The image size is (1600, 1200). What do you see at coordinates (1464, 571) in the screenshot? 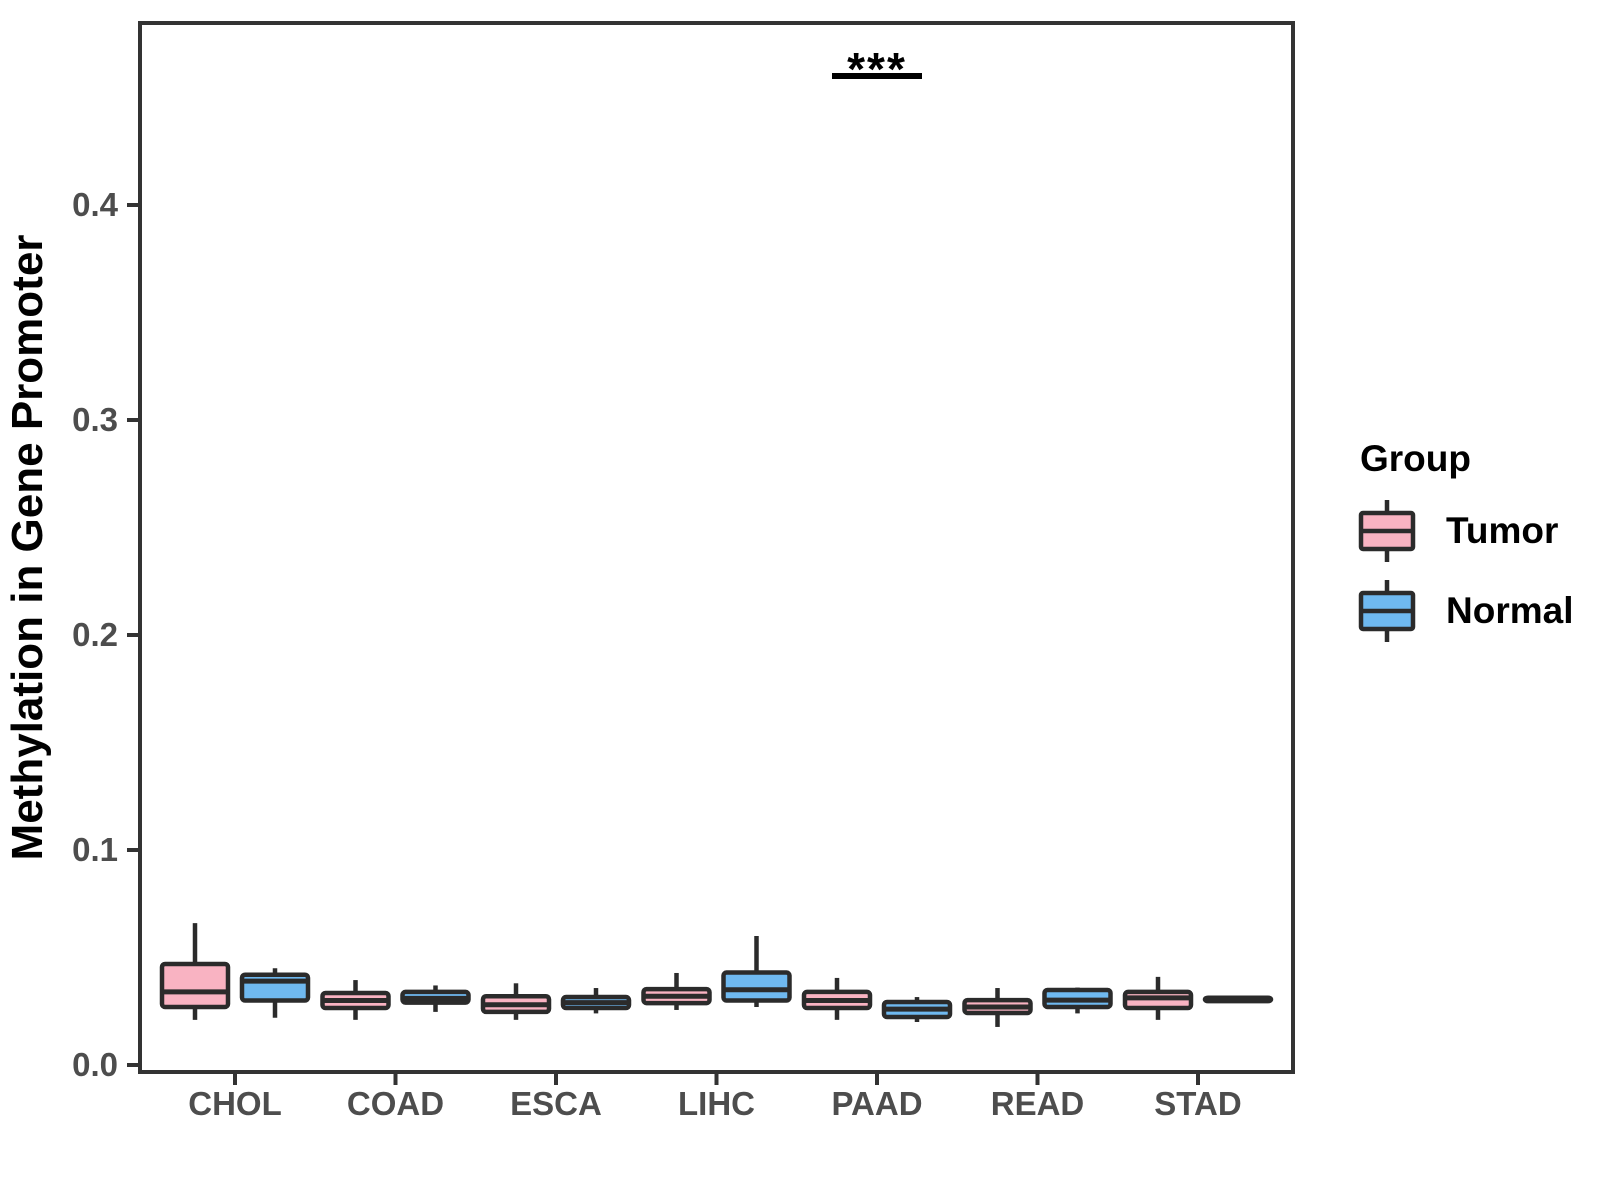
I see `legend-items: Tumor Normal` at bounding box center [1464, 571].